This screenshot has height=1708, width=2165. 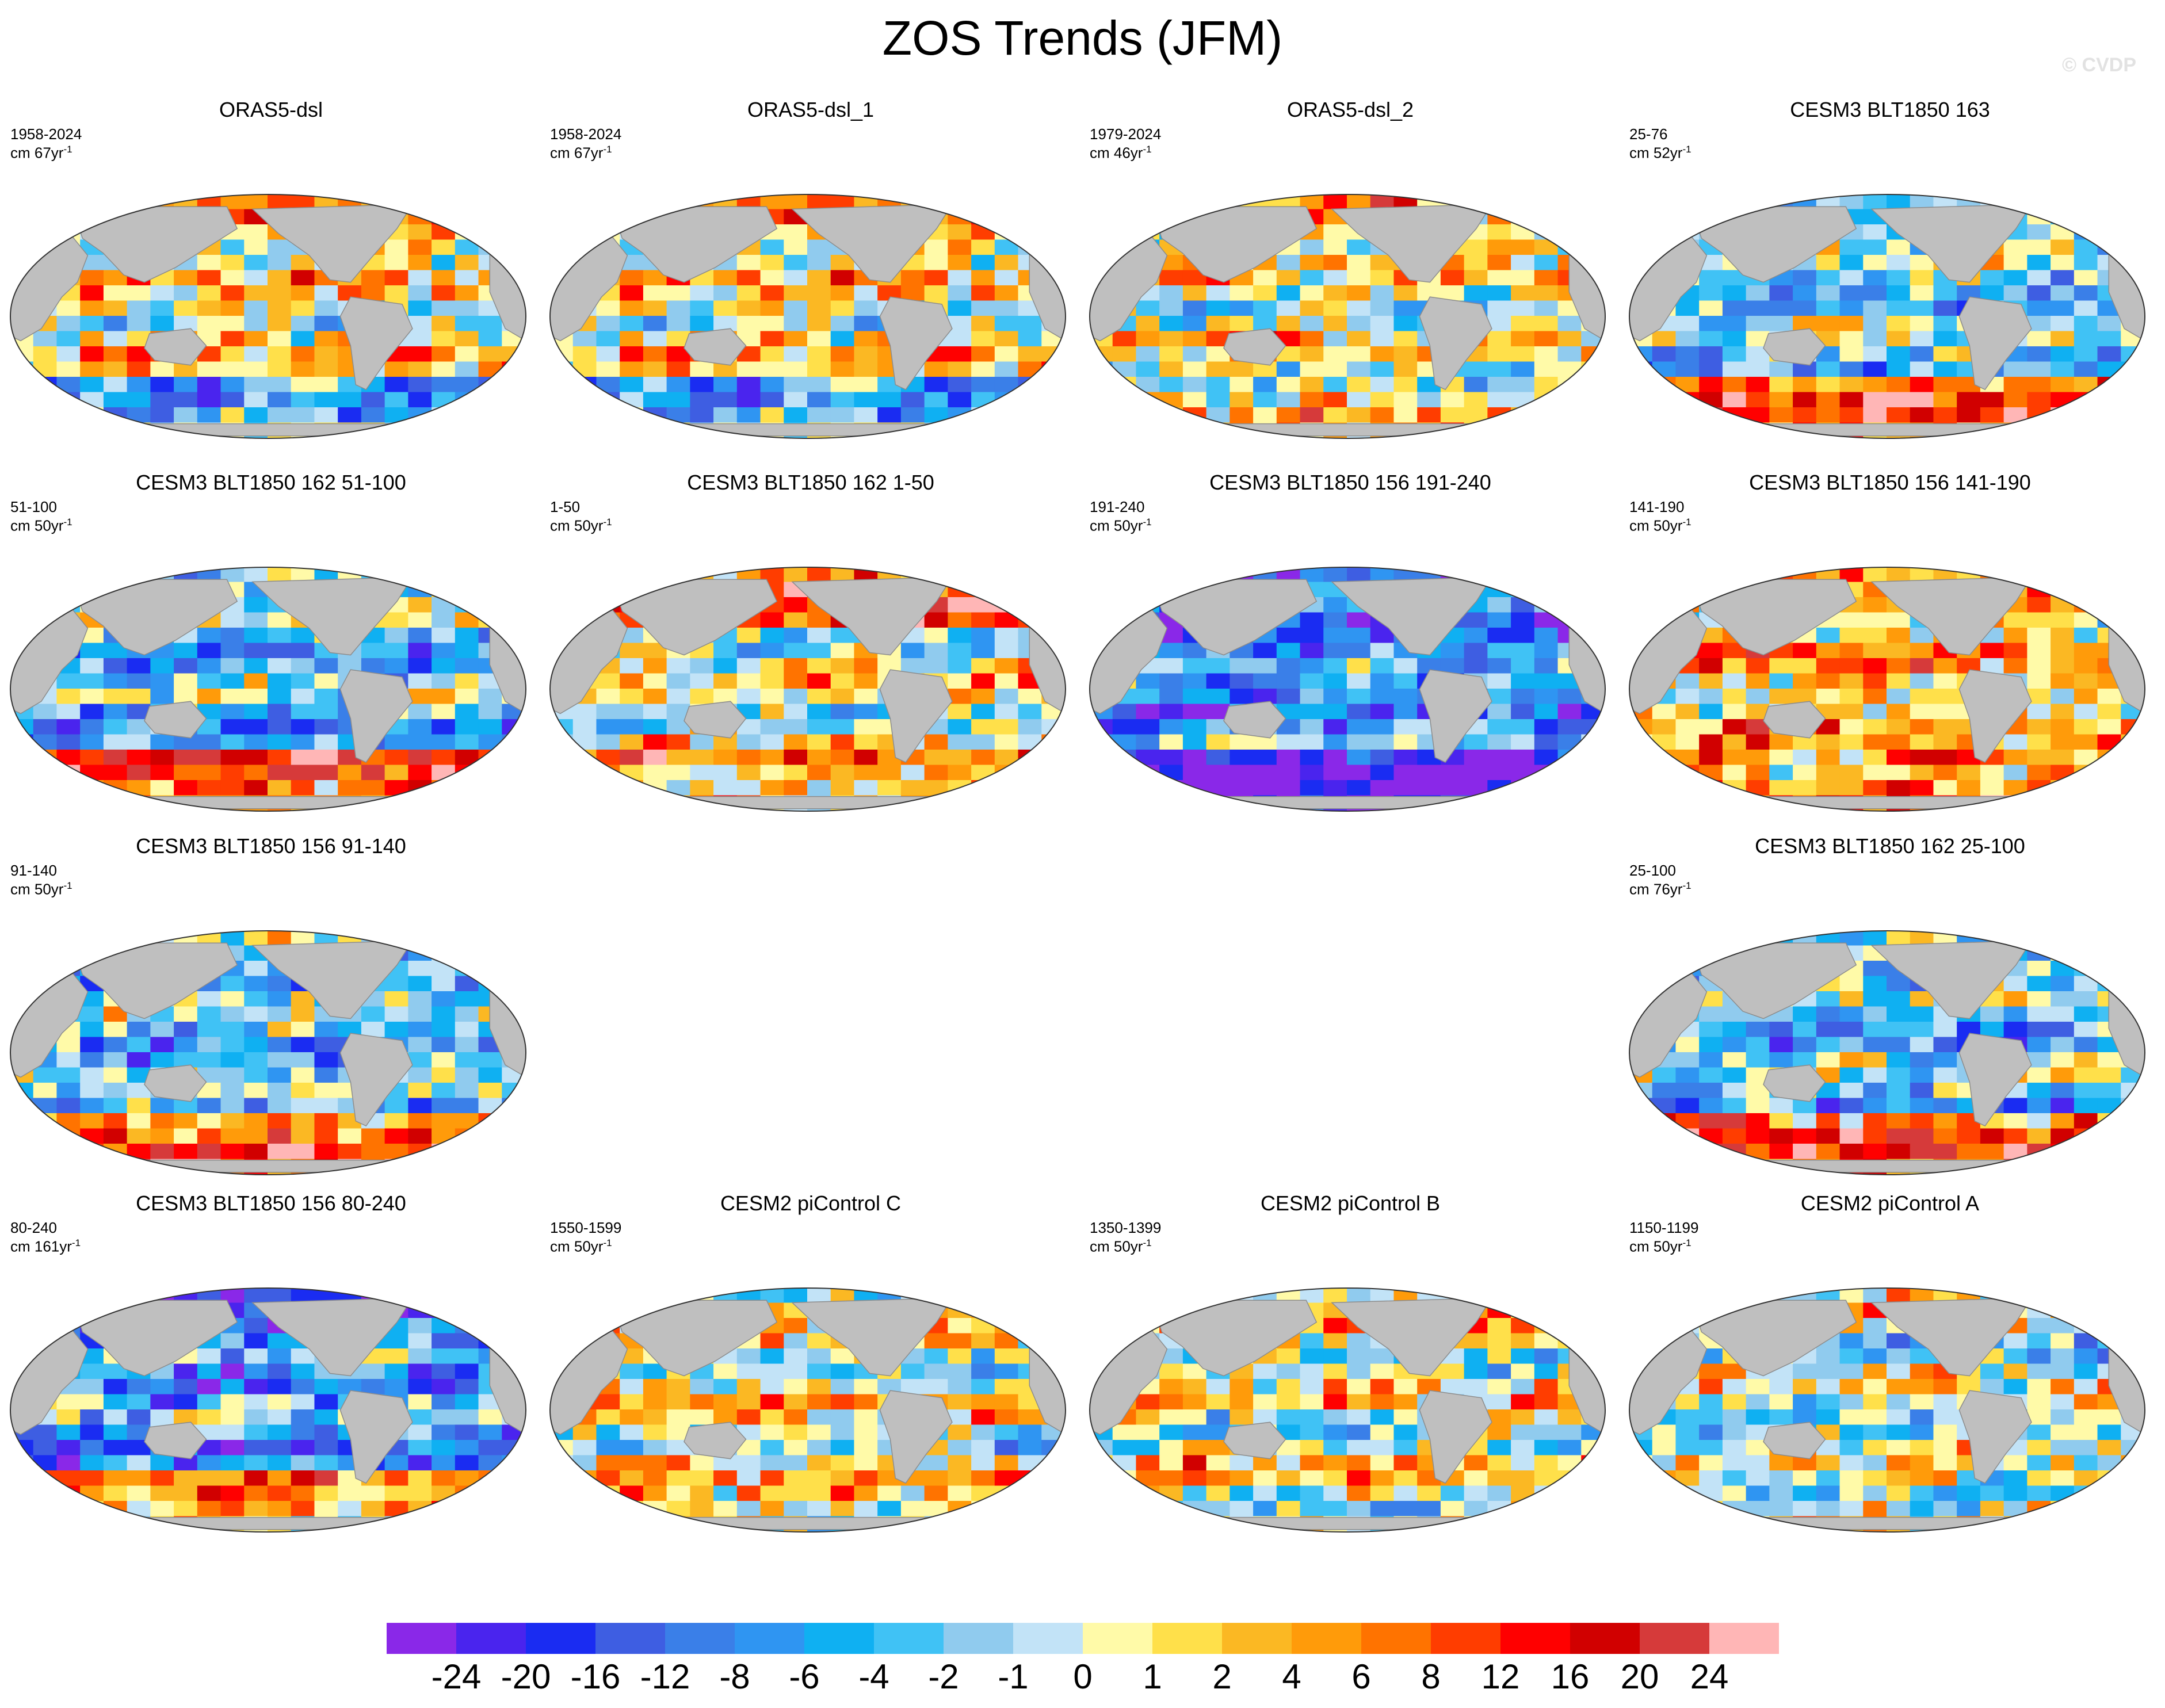 What do you see at coordinates (1361, 1677) in the screenshot?
I see `colorbar-tick-label: 6` at bounding box center [1361, 1677].